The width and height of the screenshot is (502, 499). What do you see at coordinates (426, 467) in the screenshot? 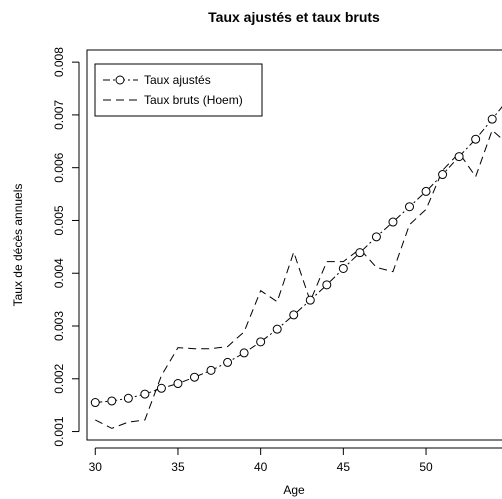
I see `x-tick-label: 50` at bounding box center [426, 467].